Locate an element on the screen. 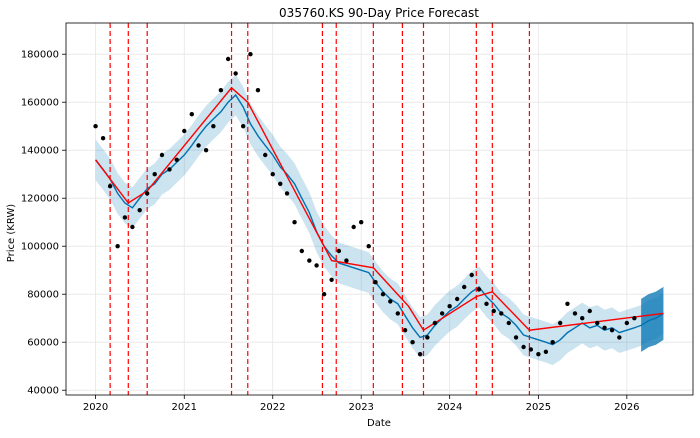 The image size is (700, 438). x-tick-label: 2023 is located at coordinates (360, 407).